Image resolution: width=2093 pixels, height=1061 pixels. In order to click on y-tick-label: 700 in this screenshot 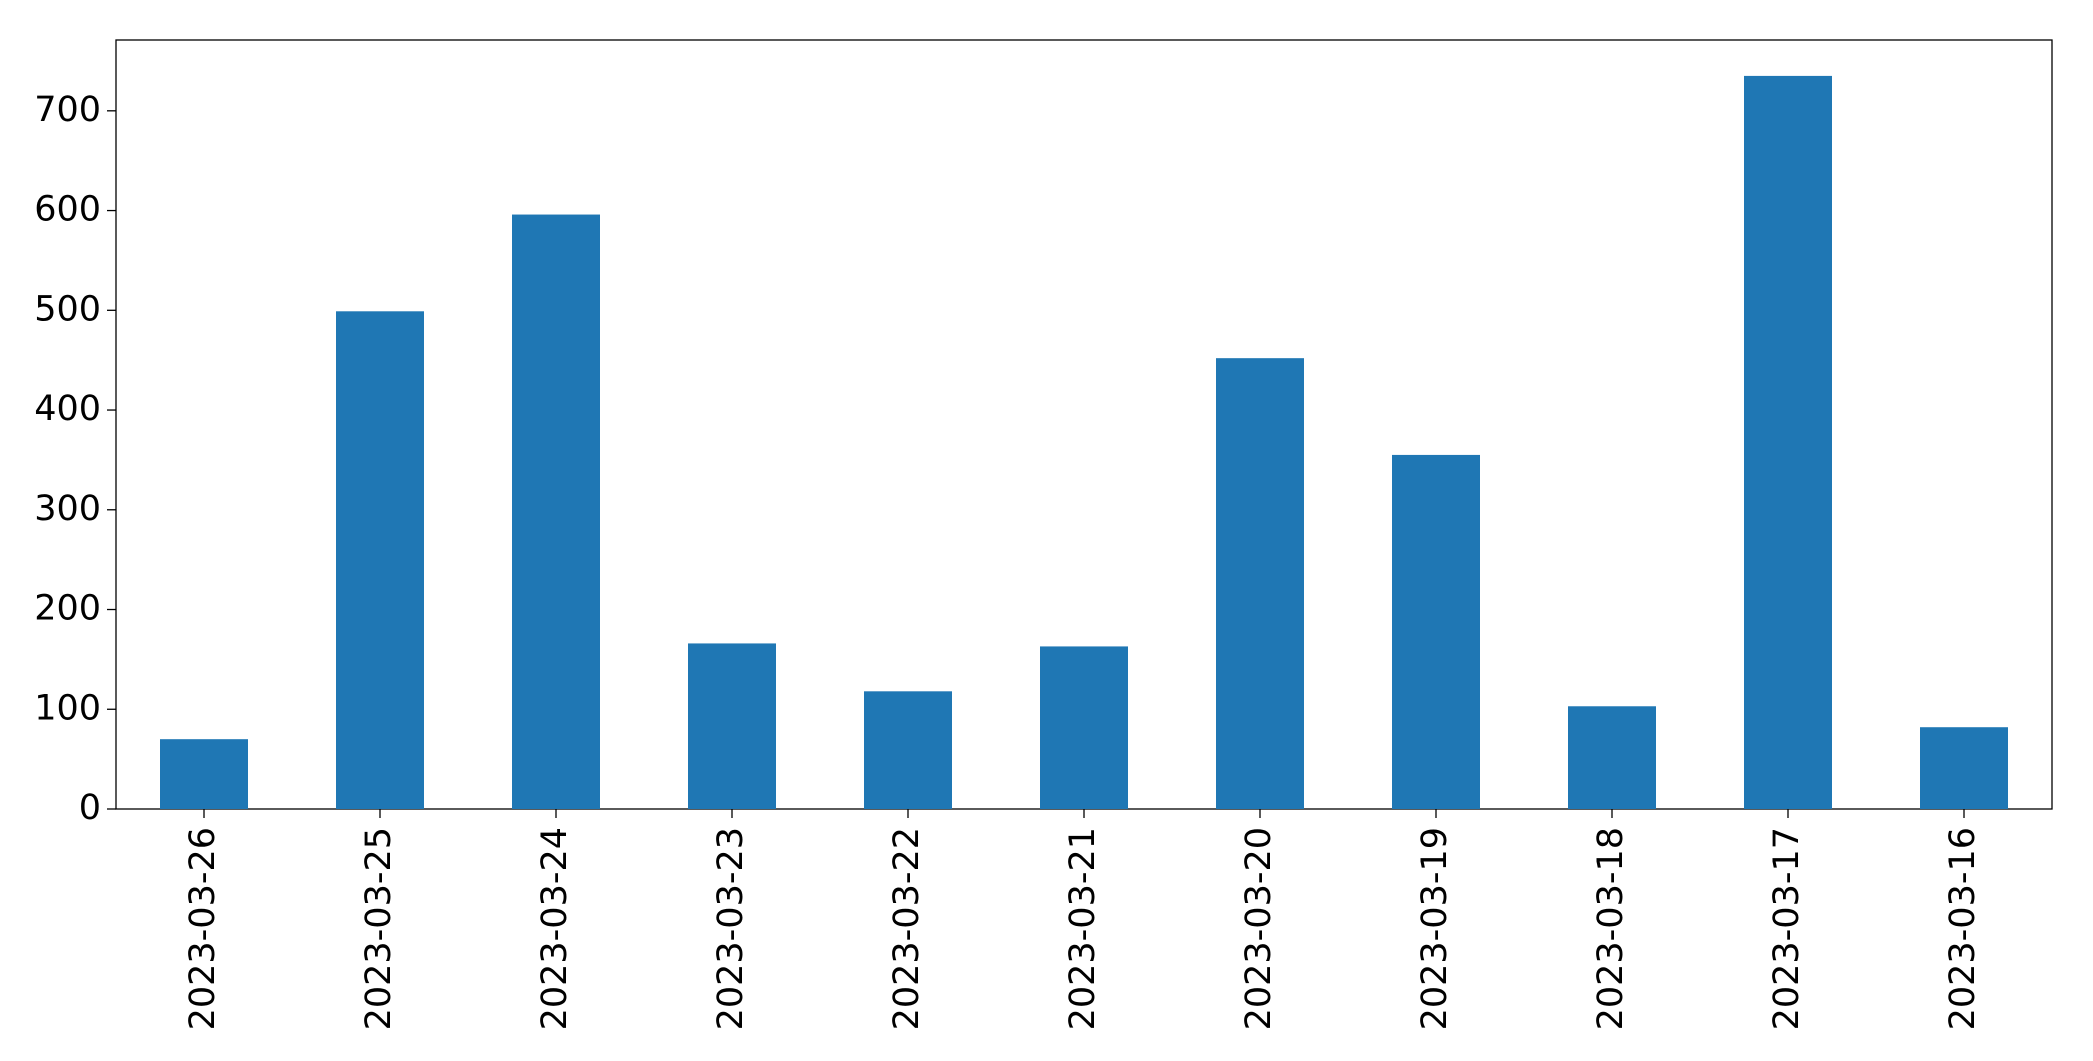, I will do `click(67, 110)`.